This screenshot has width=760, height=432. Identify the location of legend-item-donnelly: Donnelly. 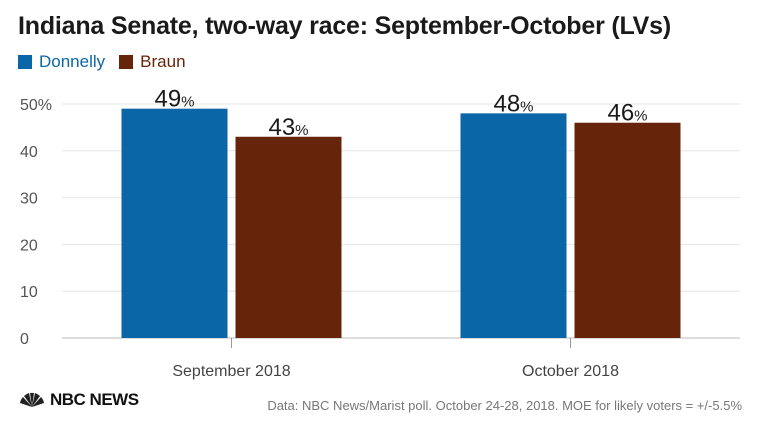
(61, 62).